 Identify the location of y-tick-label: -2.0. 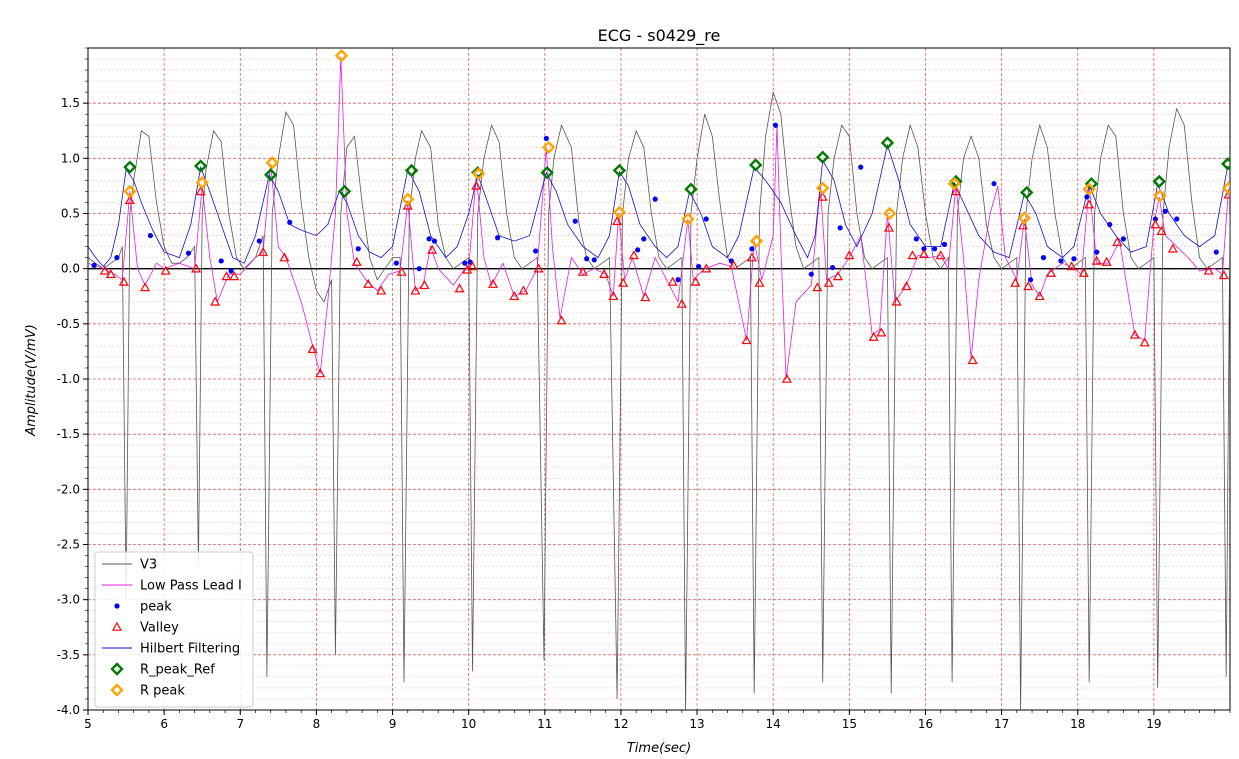
(68, 489).